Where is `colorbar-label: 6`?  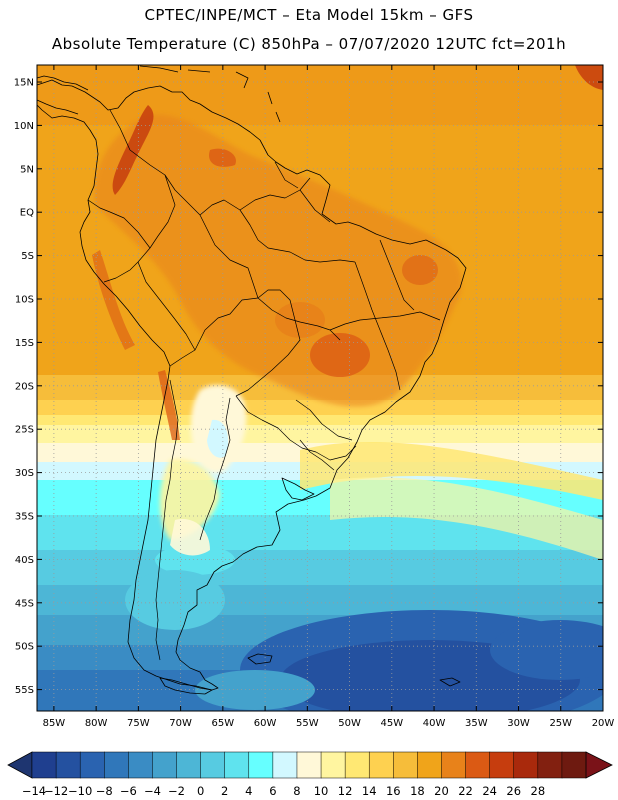 colorbar-label: 6 is located at coordinates (272, 791).